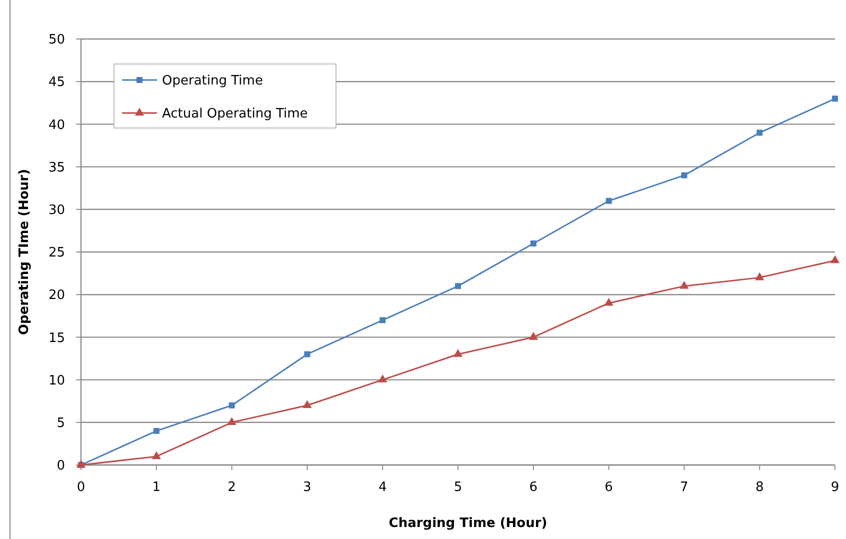 The height and width of the screenshot is (539, 846). Describe the element at coordinates (56, 40) in the screenshot. I see `y-tick-label: 50` at that location.